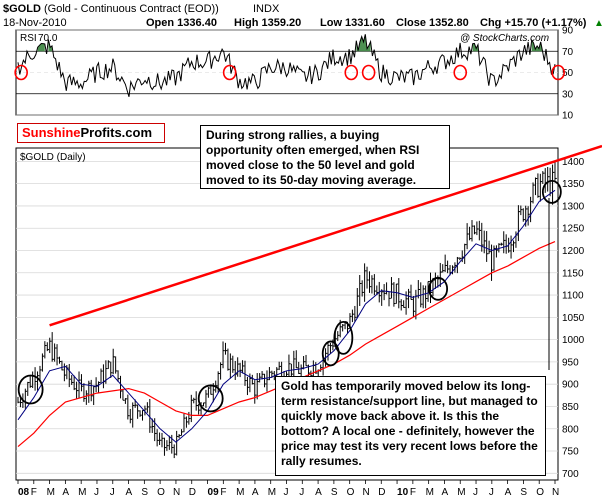  I want to click on price-tick-label: 750, so click(570, 452).